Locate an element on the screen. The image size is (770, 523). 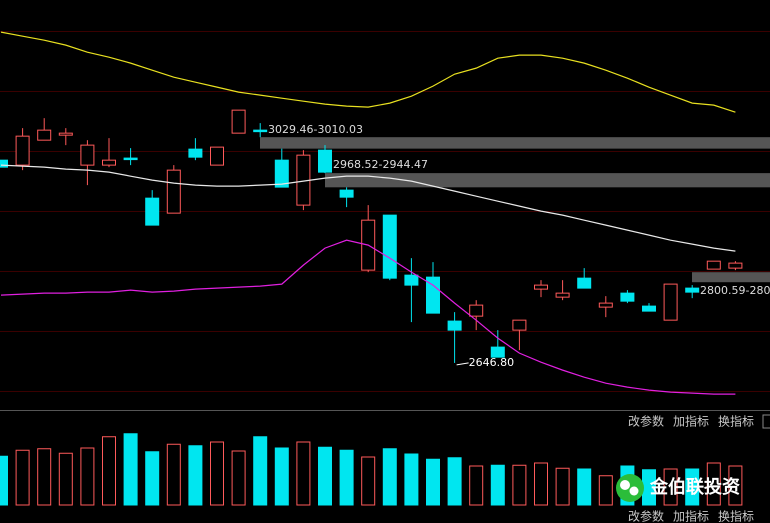
gap-label: 2968.52-2944.47 is located at coordinates (380, 164).